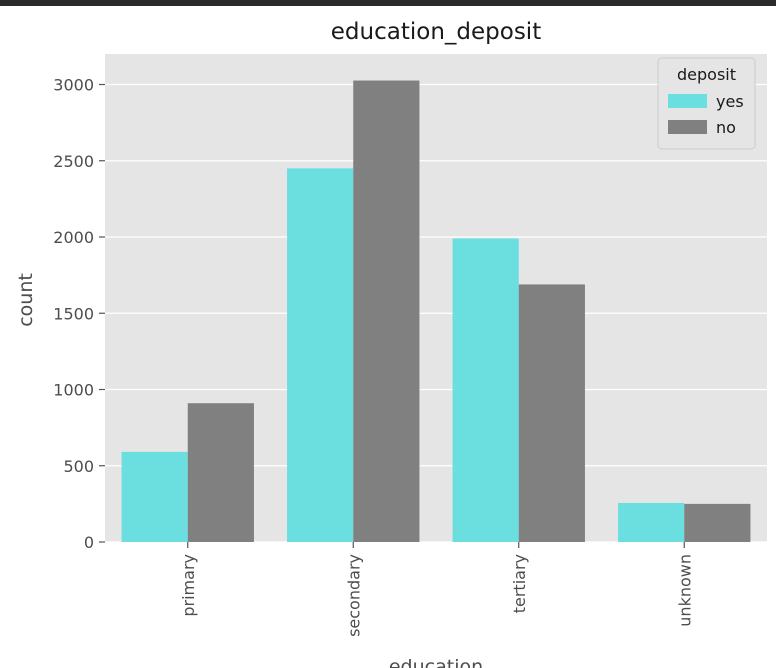 The width and height of the screenshot is (776, 668). What do you see at coordinates (154, 496) in the screenshot?
I see `bar-yes-primary` at bounding box center [154, 496].